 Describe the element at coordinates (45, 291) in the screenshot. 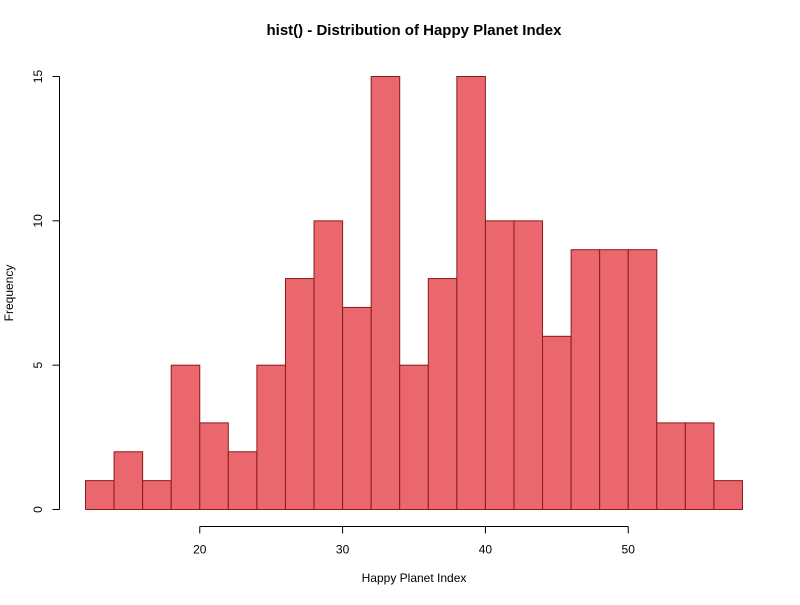

I see `y-axis: 0 5 10 15` at that location.